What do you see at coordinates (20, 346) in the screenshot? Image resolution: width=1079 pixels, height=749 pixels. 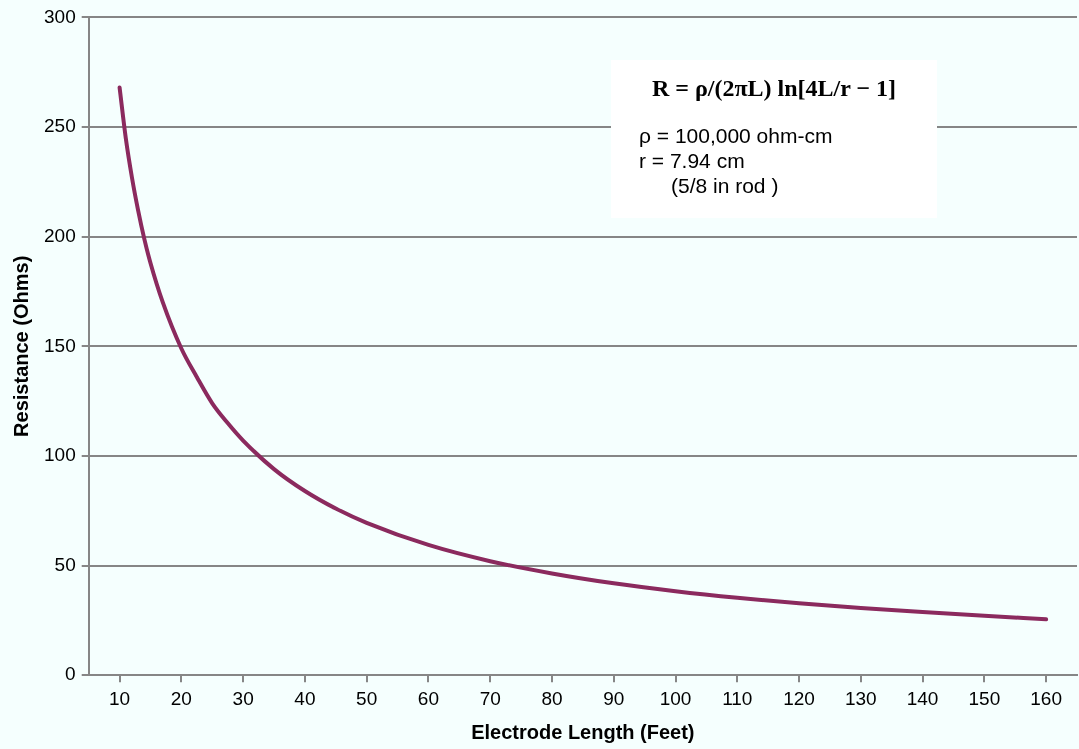 I see `y-axis-title: Resistance (Ohms)` at bounding box center [20, 346].